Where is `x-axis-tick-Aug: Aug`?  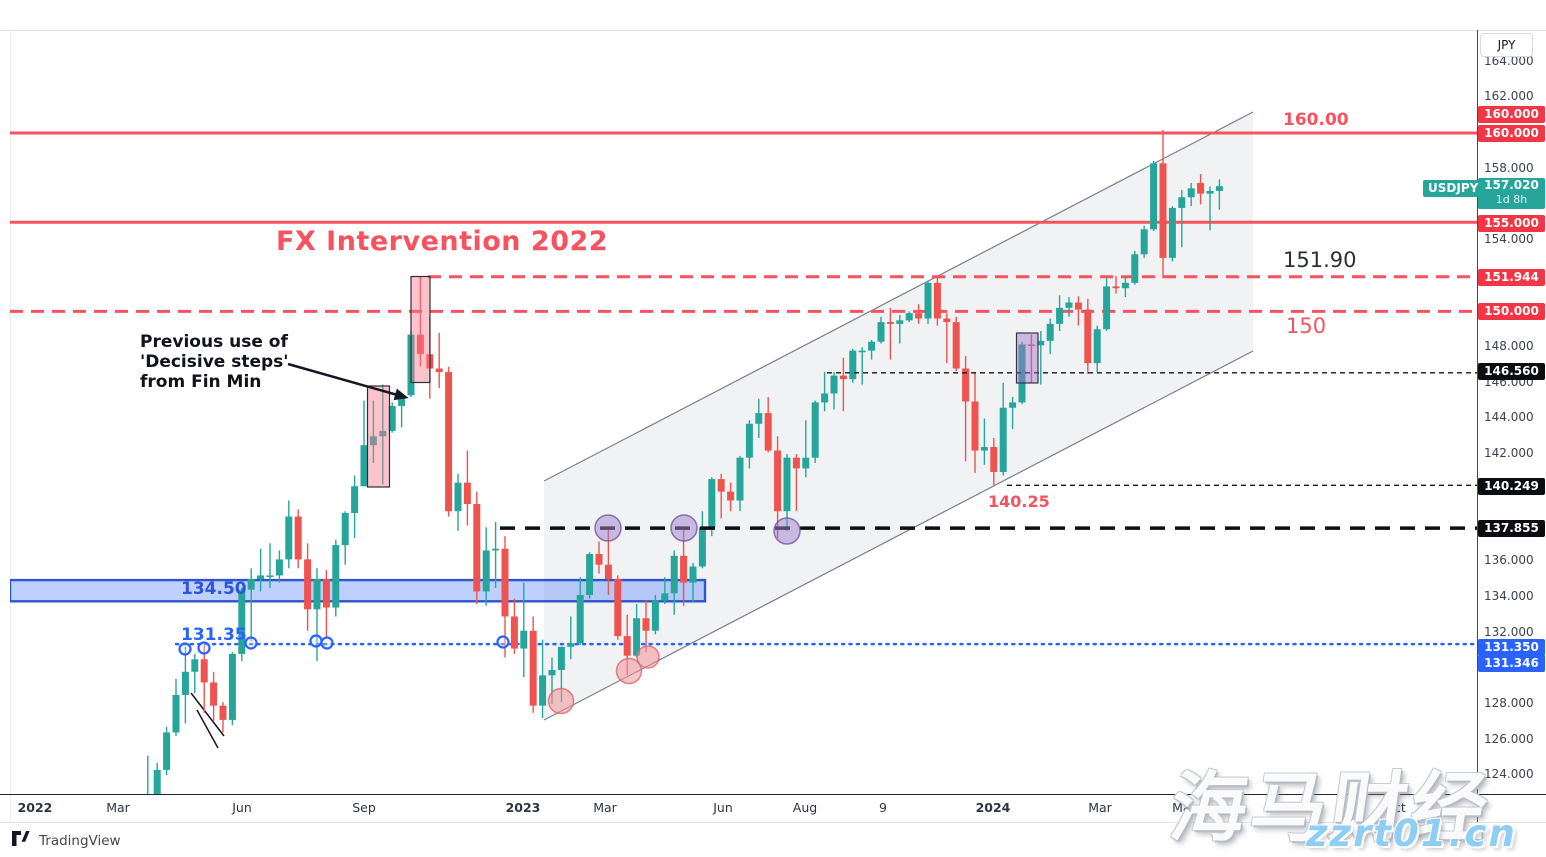 x-axis-tick-Aug: Aug is located at coordinates (805, 807).